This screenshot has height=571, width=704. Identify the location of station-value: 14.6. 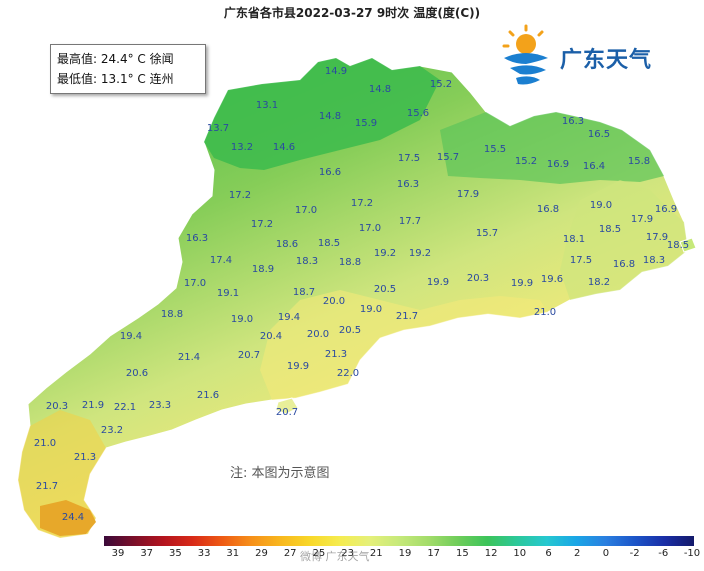
(284, 147).